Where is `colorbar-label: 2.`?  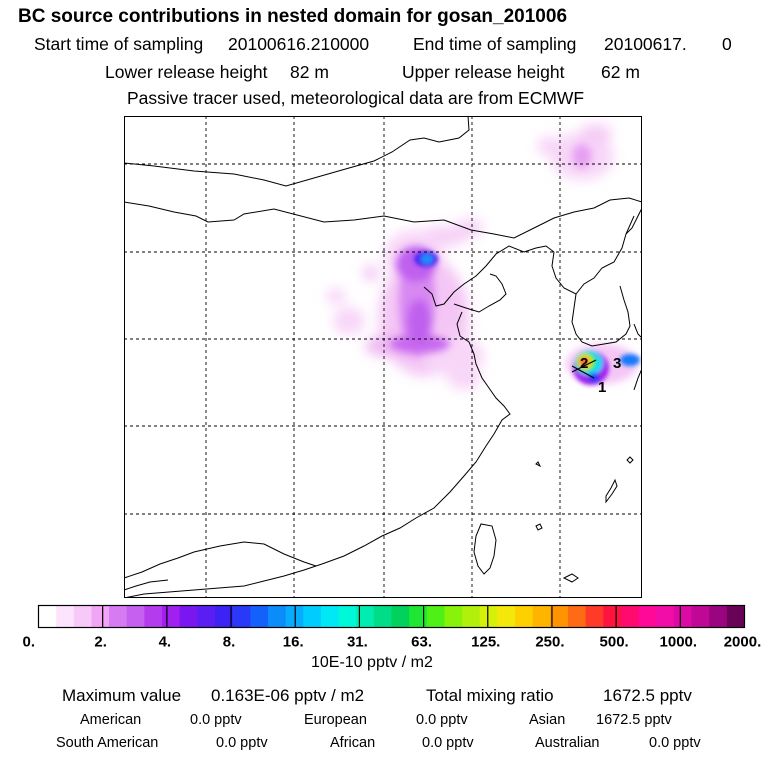
colorbar-label: 2. is located at coordinates (100, 642).